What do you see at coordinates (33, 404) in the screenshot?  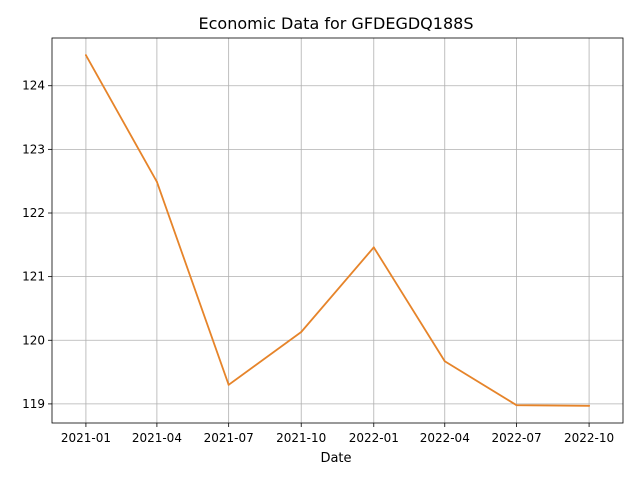 I see `y-tick-label: 119` at bounding box center [33, 404].